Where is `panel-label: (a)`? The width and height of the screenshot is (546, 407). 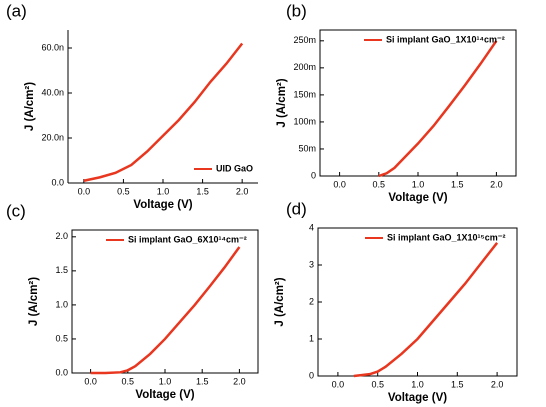 panel-label: (a) is located at coordinates (16, 10).